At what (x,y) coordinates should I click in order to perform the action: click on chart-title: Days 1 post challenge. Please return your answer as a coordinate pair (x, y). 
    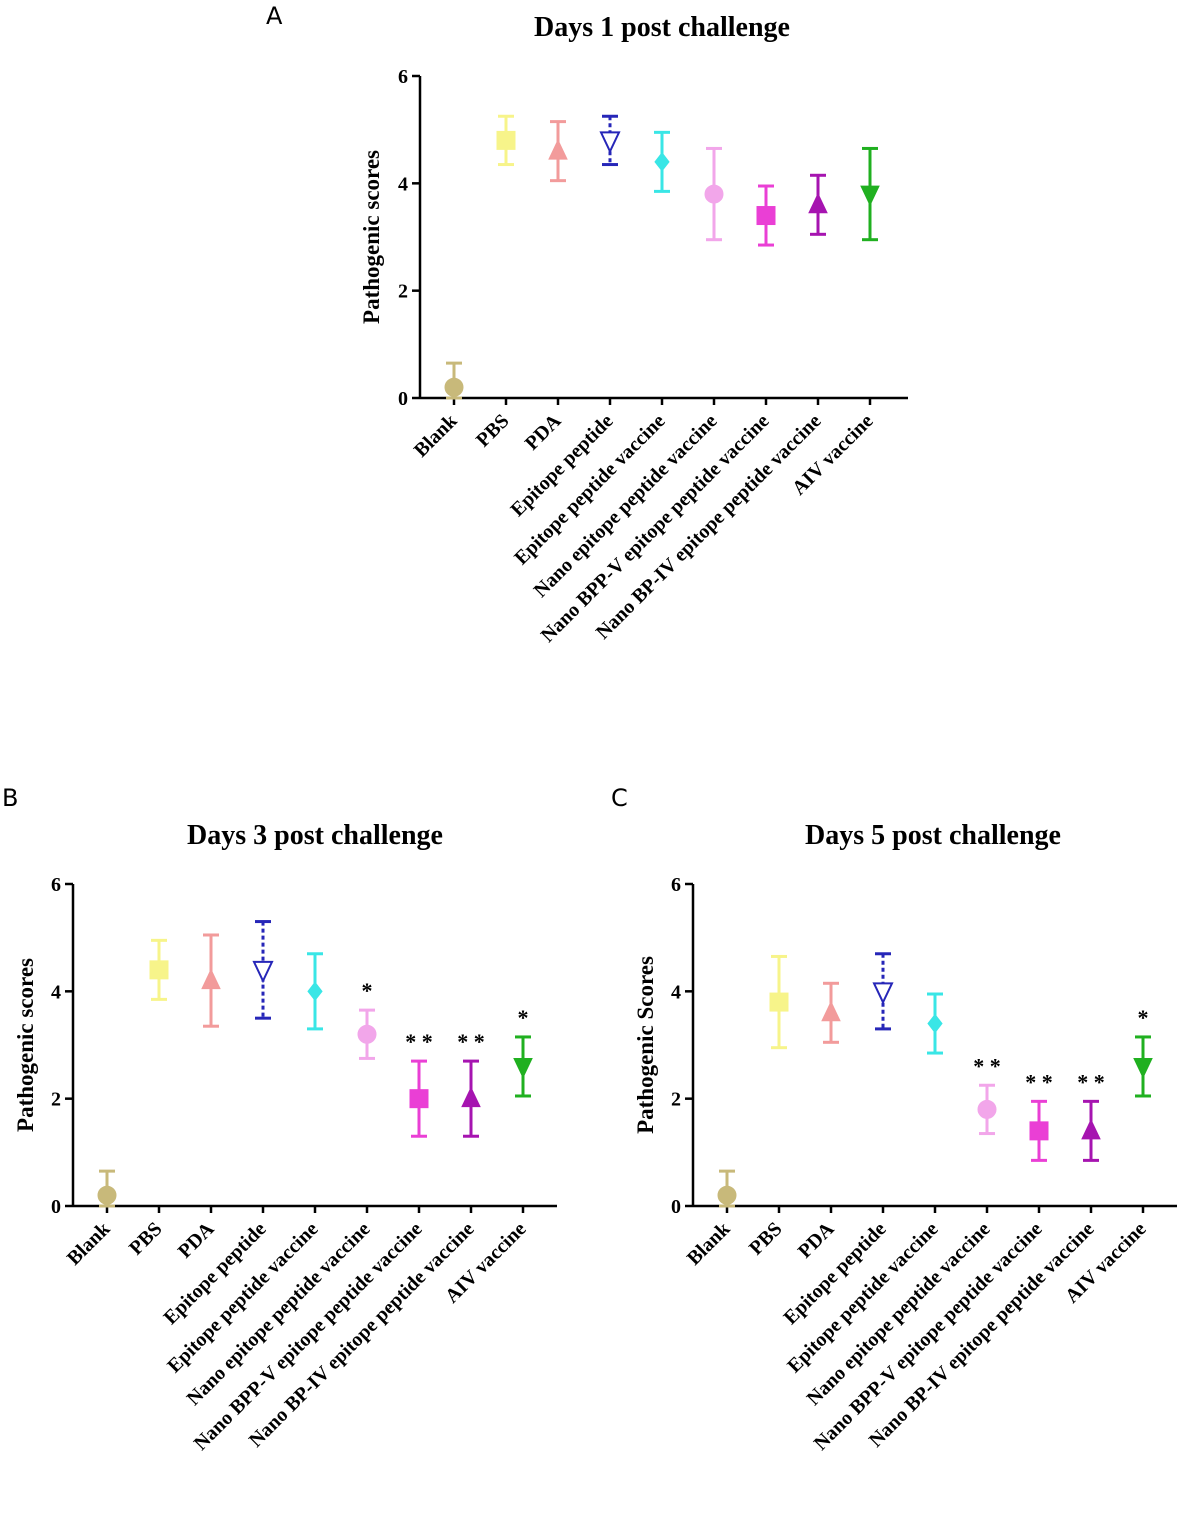
    Looking at the image, I should click on (662, 27).